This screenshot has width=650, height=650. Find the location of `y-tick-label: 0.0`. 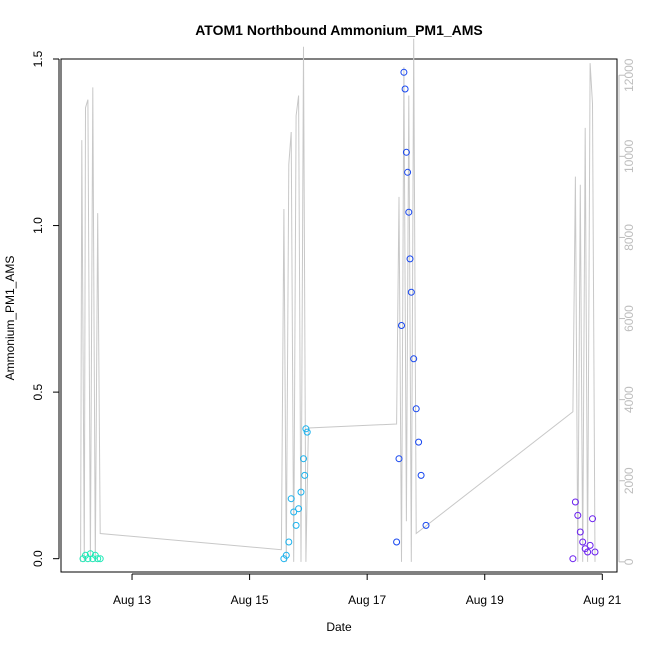

y-tick-label: 0.0 is located at coordinates (38, 558).